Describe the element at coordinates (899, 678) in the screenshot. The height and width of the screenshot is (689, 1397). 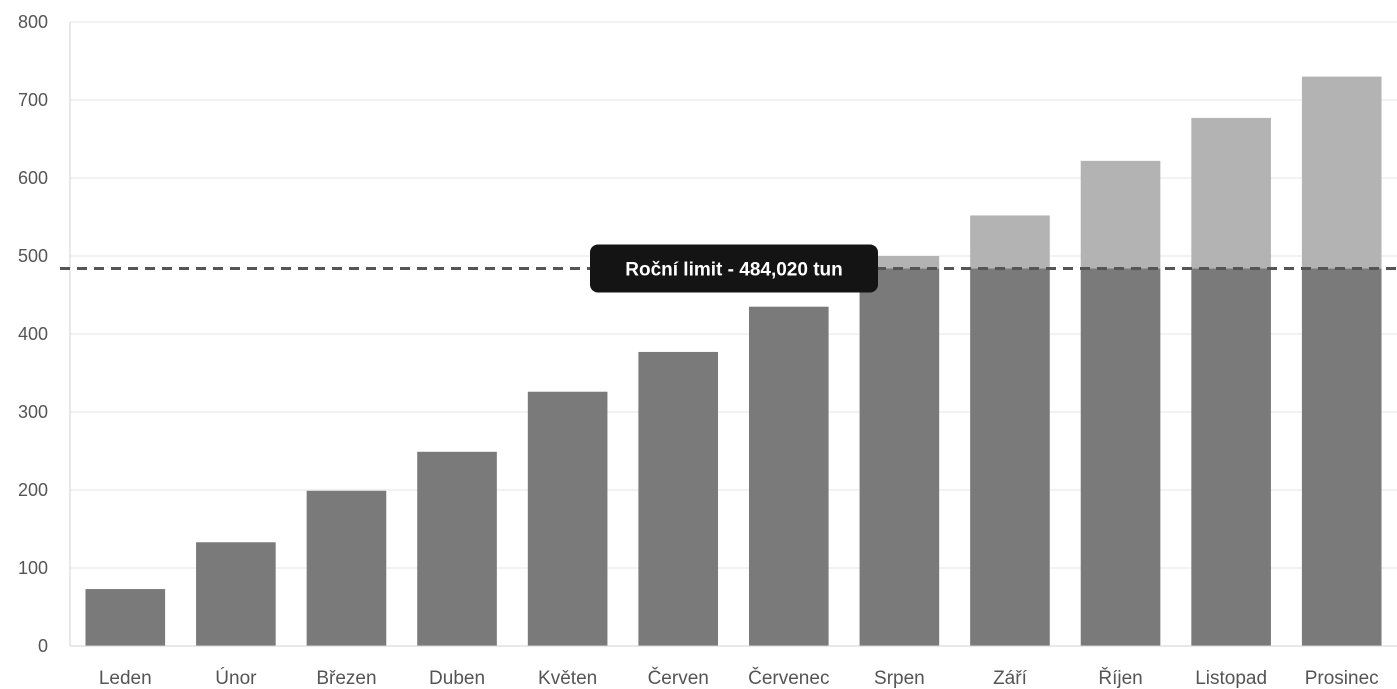
I see `x-tick-label: Srpen` at that location.